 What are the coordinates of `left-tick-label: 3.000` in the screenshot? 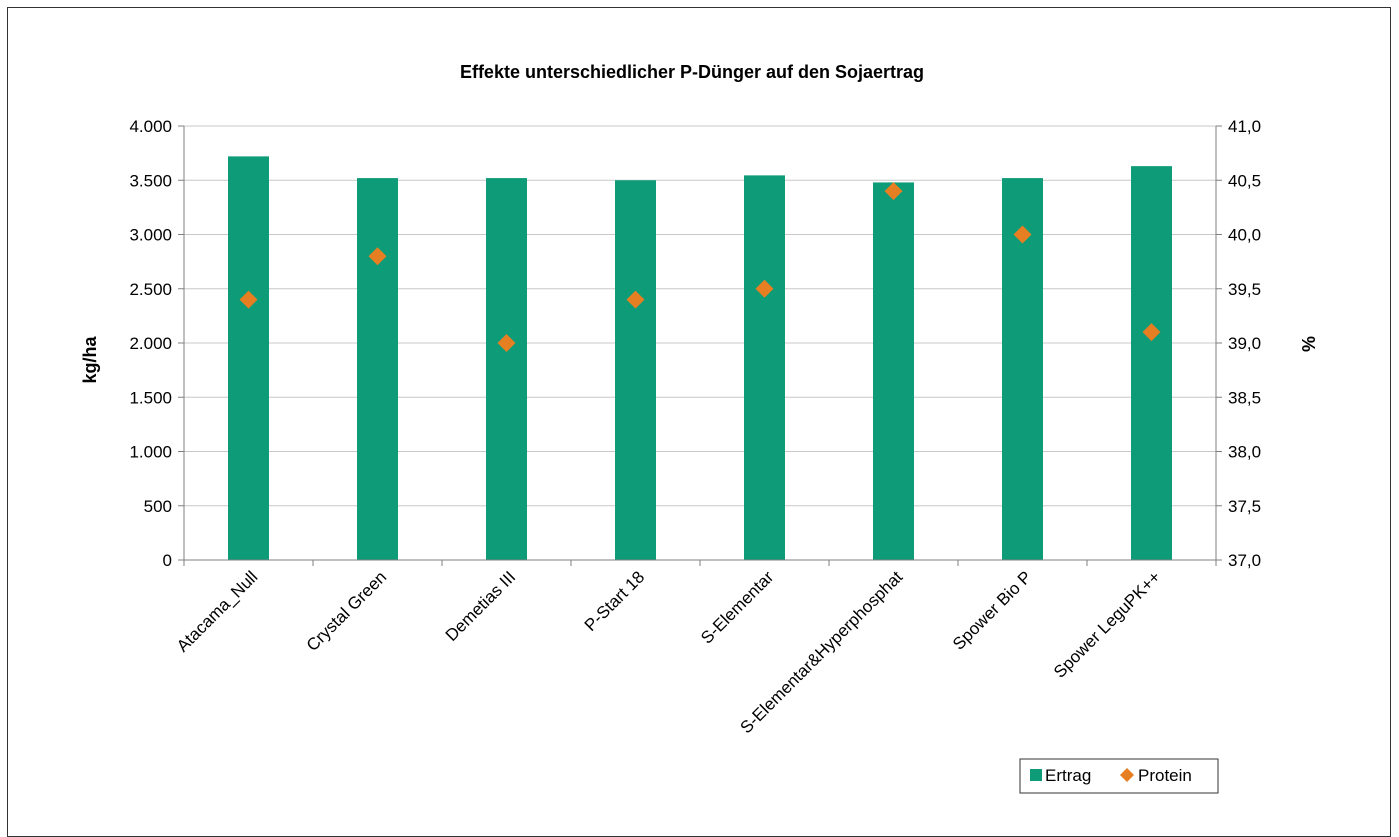 It's located at (150, 235).